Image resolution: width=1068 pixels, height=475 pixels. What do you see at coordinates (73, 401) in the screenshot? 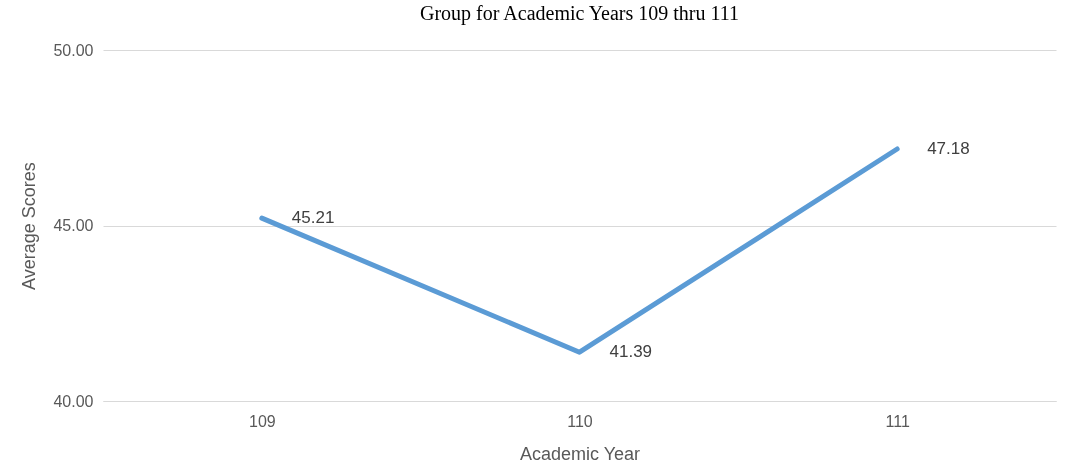
I see `y-tick-label: 40.00` at bounding box center [73, 401].